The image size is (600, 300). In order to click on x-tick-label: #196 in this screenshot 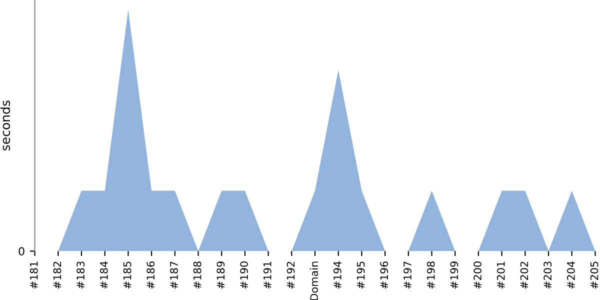, I will do `click(384, 275)`.